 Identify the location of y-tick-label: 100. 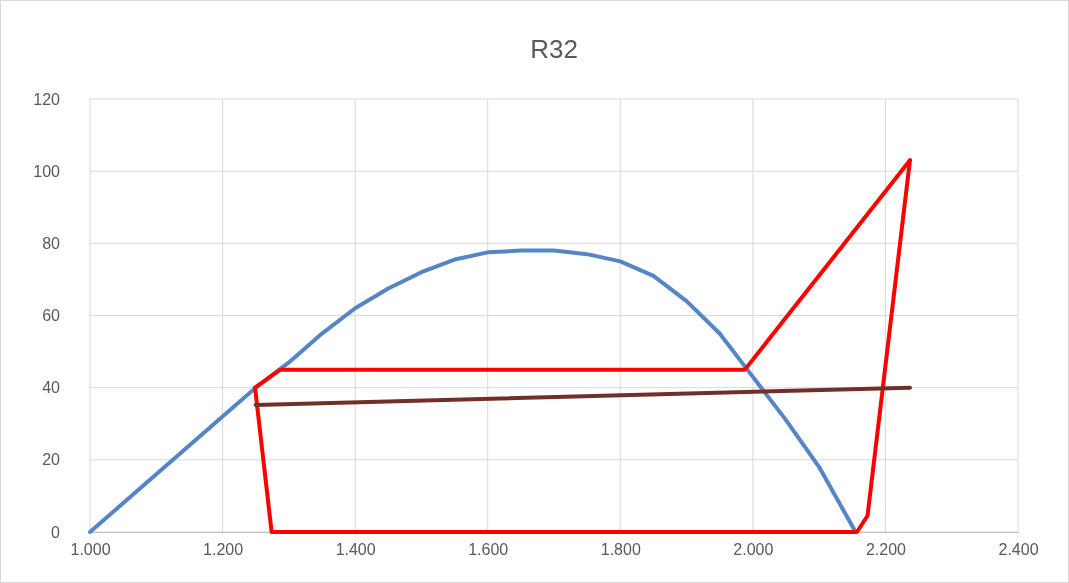
(47, 171).